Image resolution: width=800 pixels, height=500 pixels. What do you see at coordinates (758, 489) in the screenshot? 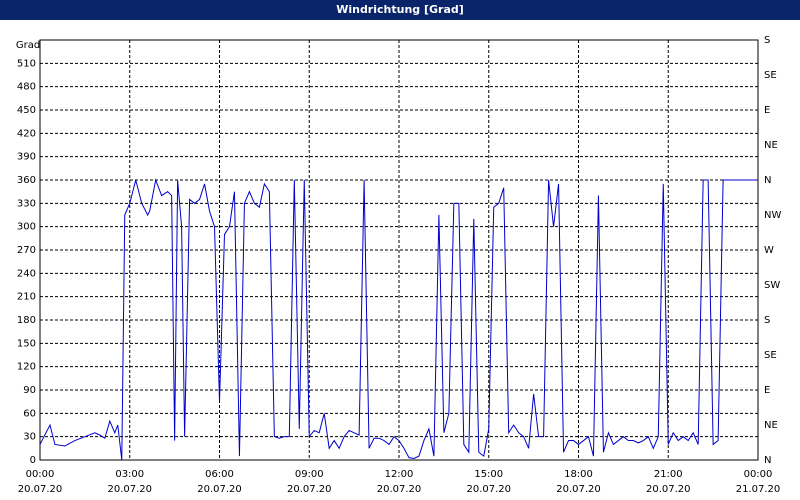
I see `x-tick-date: 21.07.20` at bounding box center [758, 489].